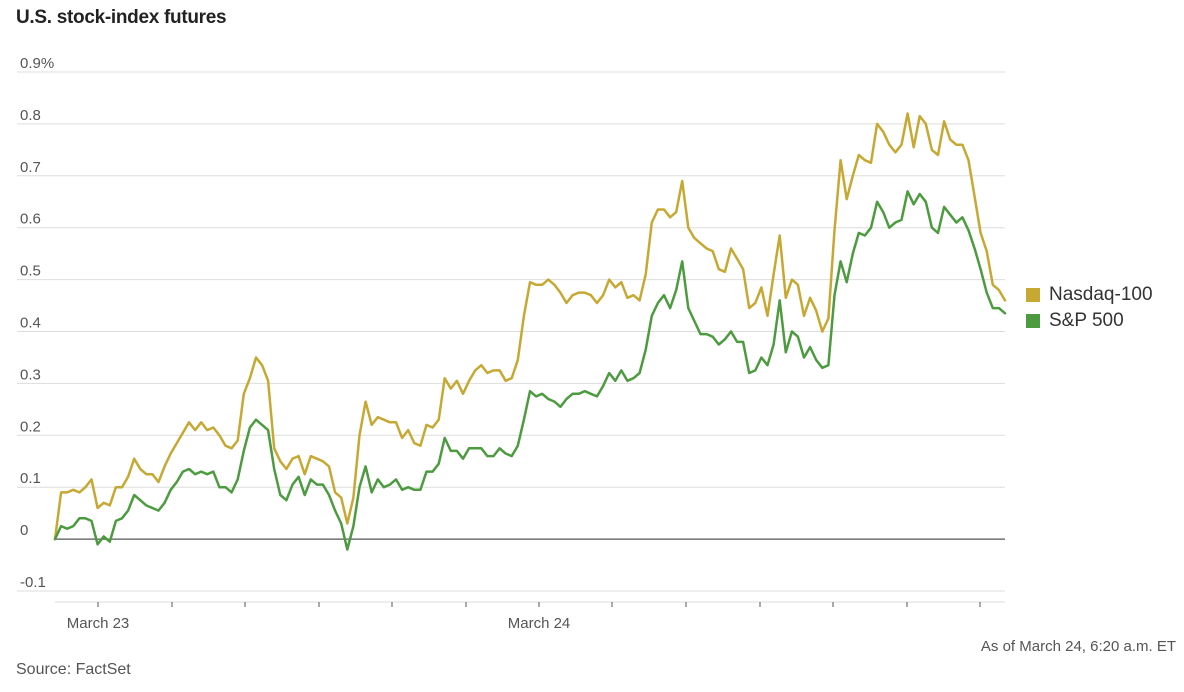 Image resolution: width=1184 pixels, height=692 pixels. I want to click on chart-title: U.S. stock-index futures, so click(121, 17).